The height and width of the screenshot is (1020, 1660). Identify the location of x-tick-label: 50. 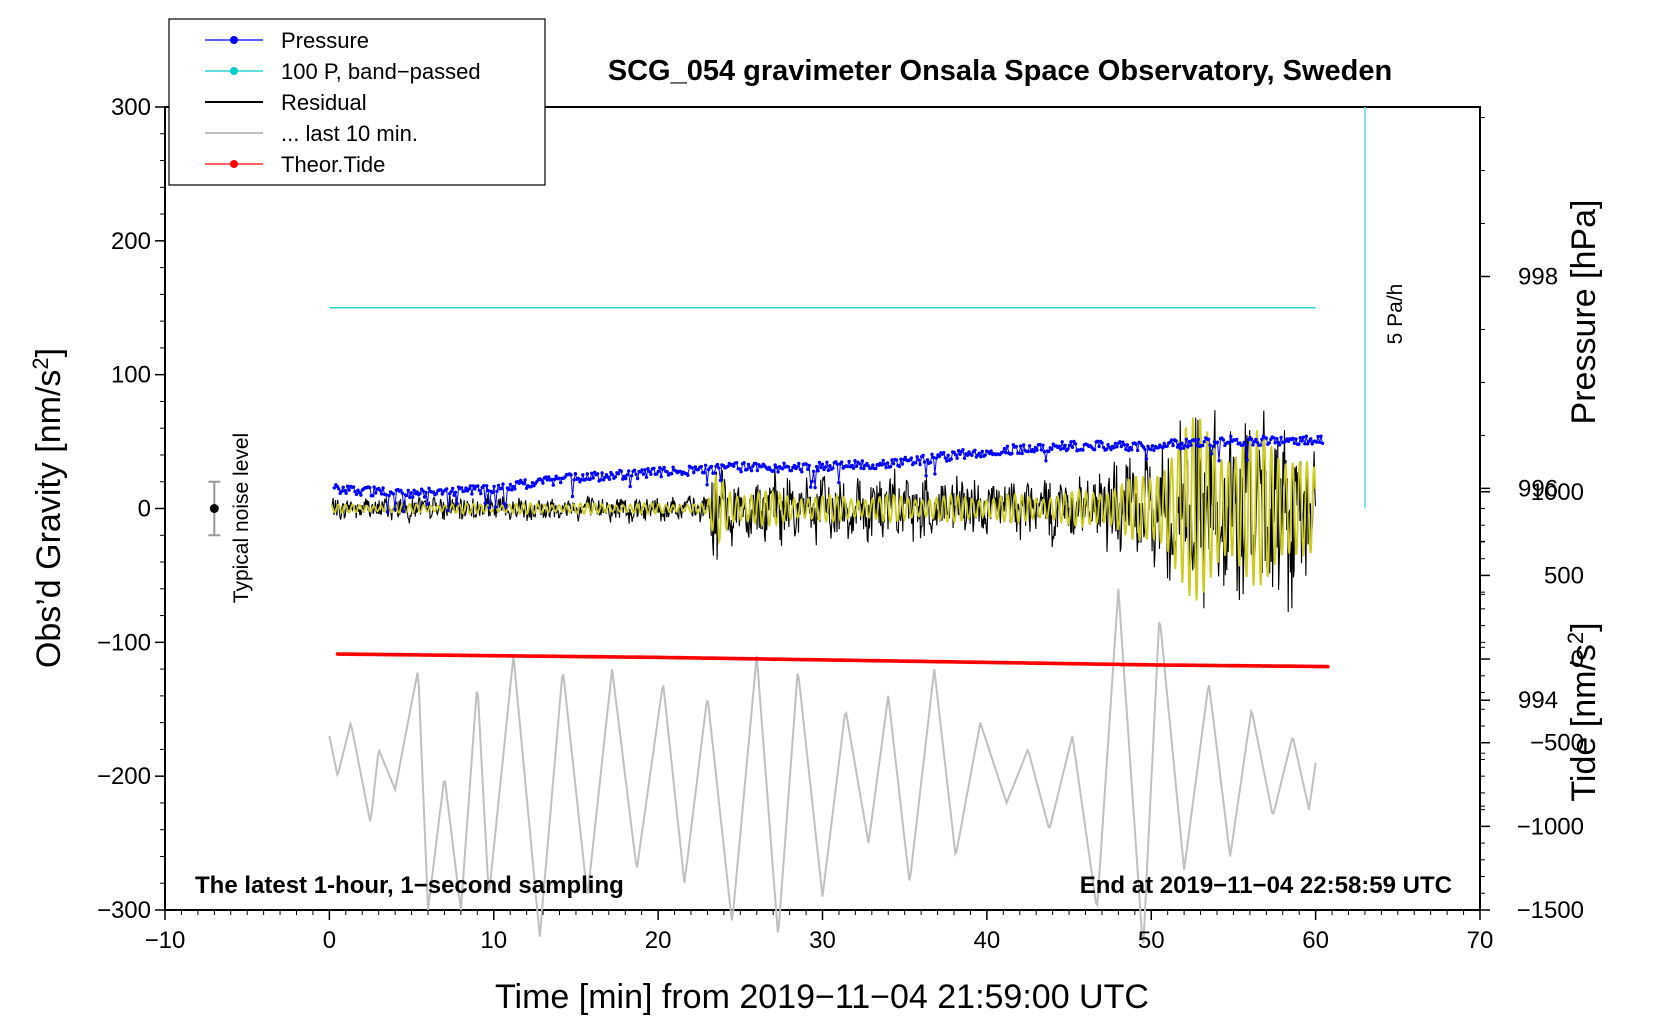
(1151, 940).